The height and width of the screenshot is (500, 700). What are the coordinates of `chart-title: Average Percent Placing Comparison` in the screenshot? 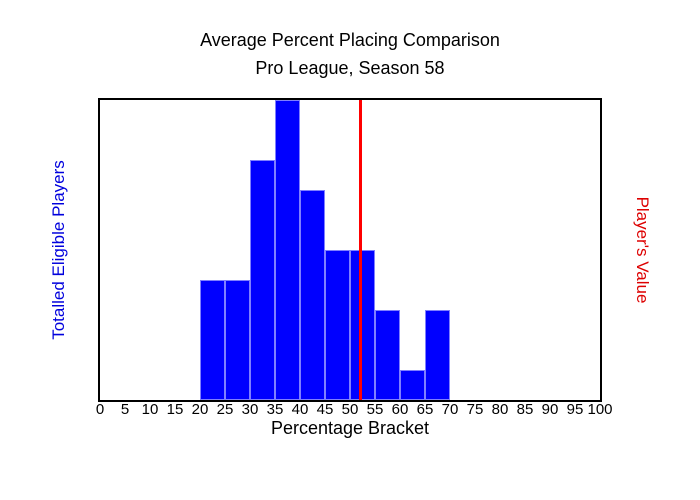 It's located at (350, 40).